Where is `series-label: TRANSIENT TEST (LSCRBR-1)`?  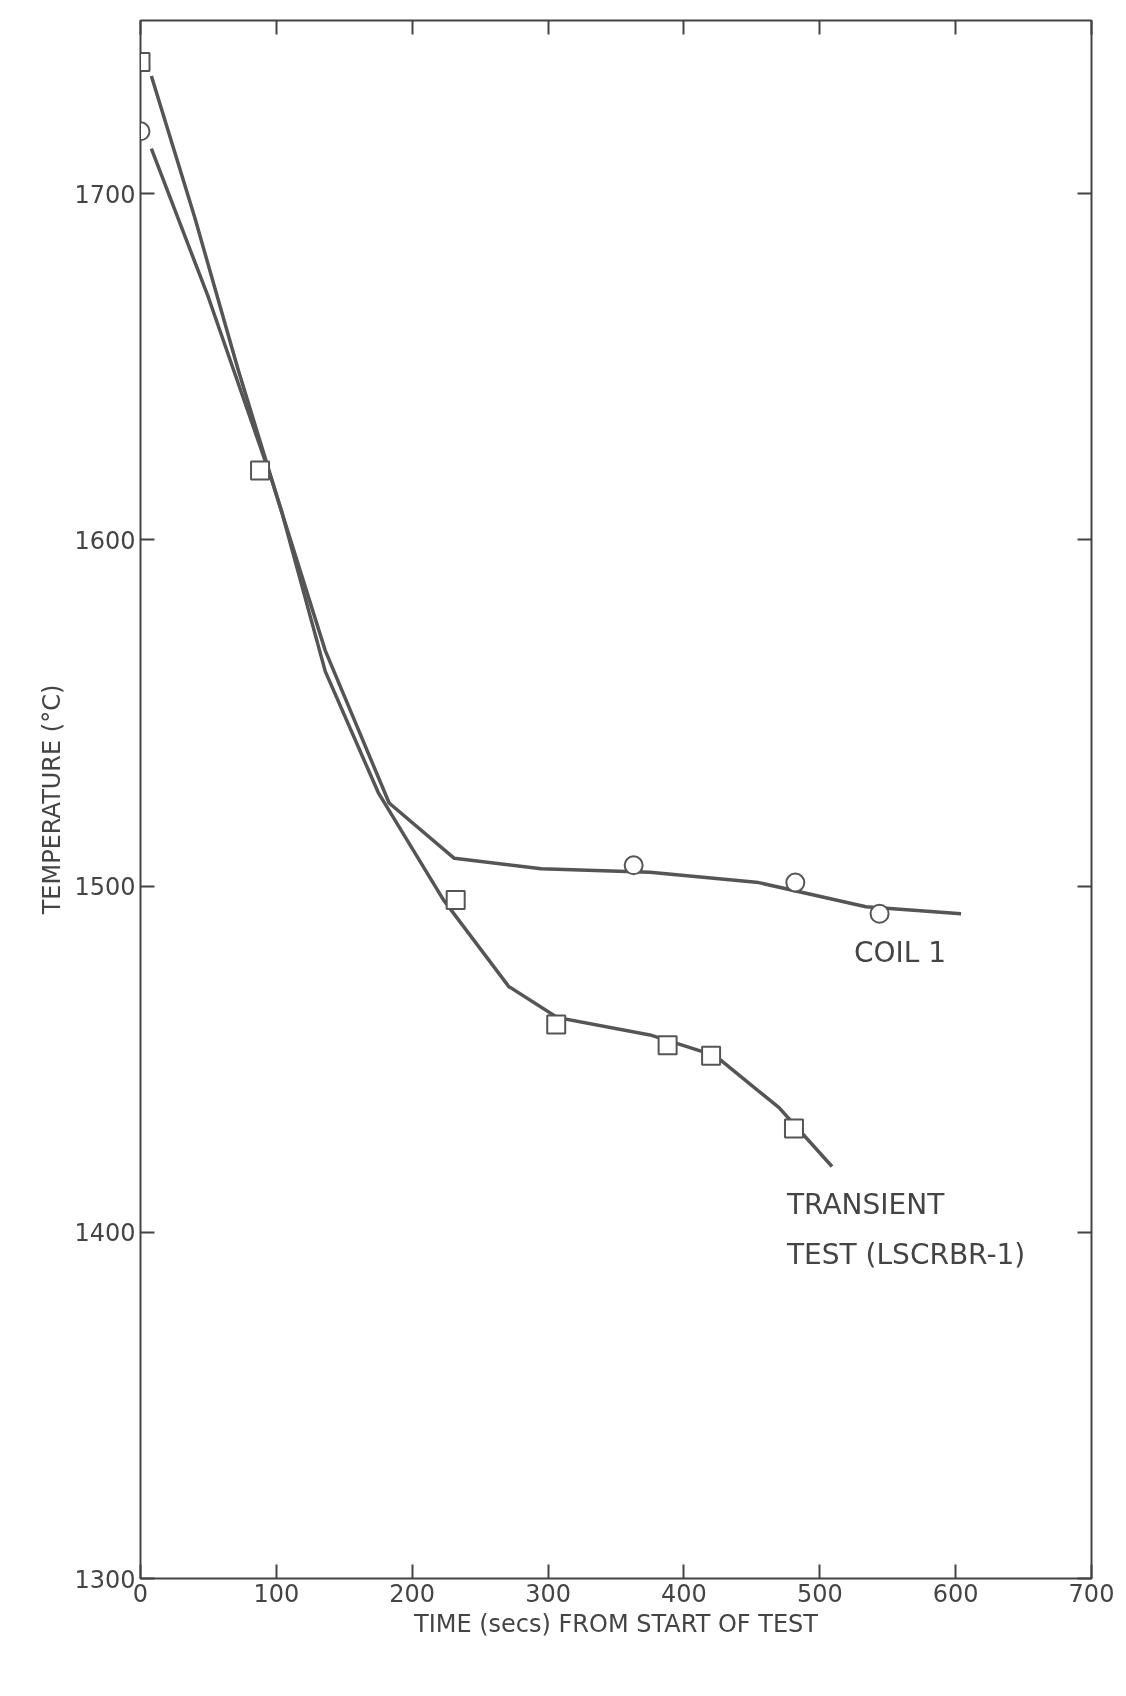 series-label: TRANSIENT TEST (LSCRBR-1) is located at coordinates (906, 1230).